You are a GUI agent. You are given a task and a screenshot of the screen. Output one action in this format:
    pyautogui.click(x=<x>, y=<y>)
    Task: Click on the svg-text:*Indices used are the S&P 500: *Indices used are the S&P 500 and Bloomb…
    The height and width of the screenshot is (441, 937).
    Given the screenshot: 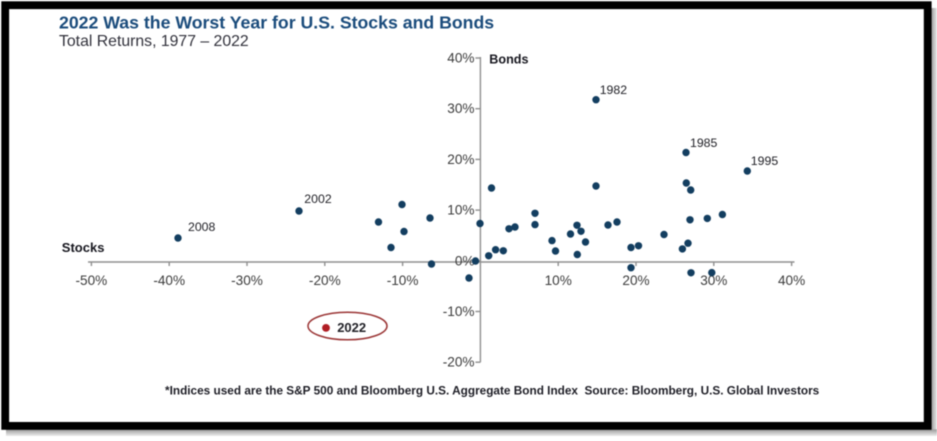 What is the action you would take?
    pyautogui.click(x=492, y=391)
    